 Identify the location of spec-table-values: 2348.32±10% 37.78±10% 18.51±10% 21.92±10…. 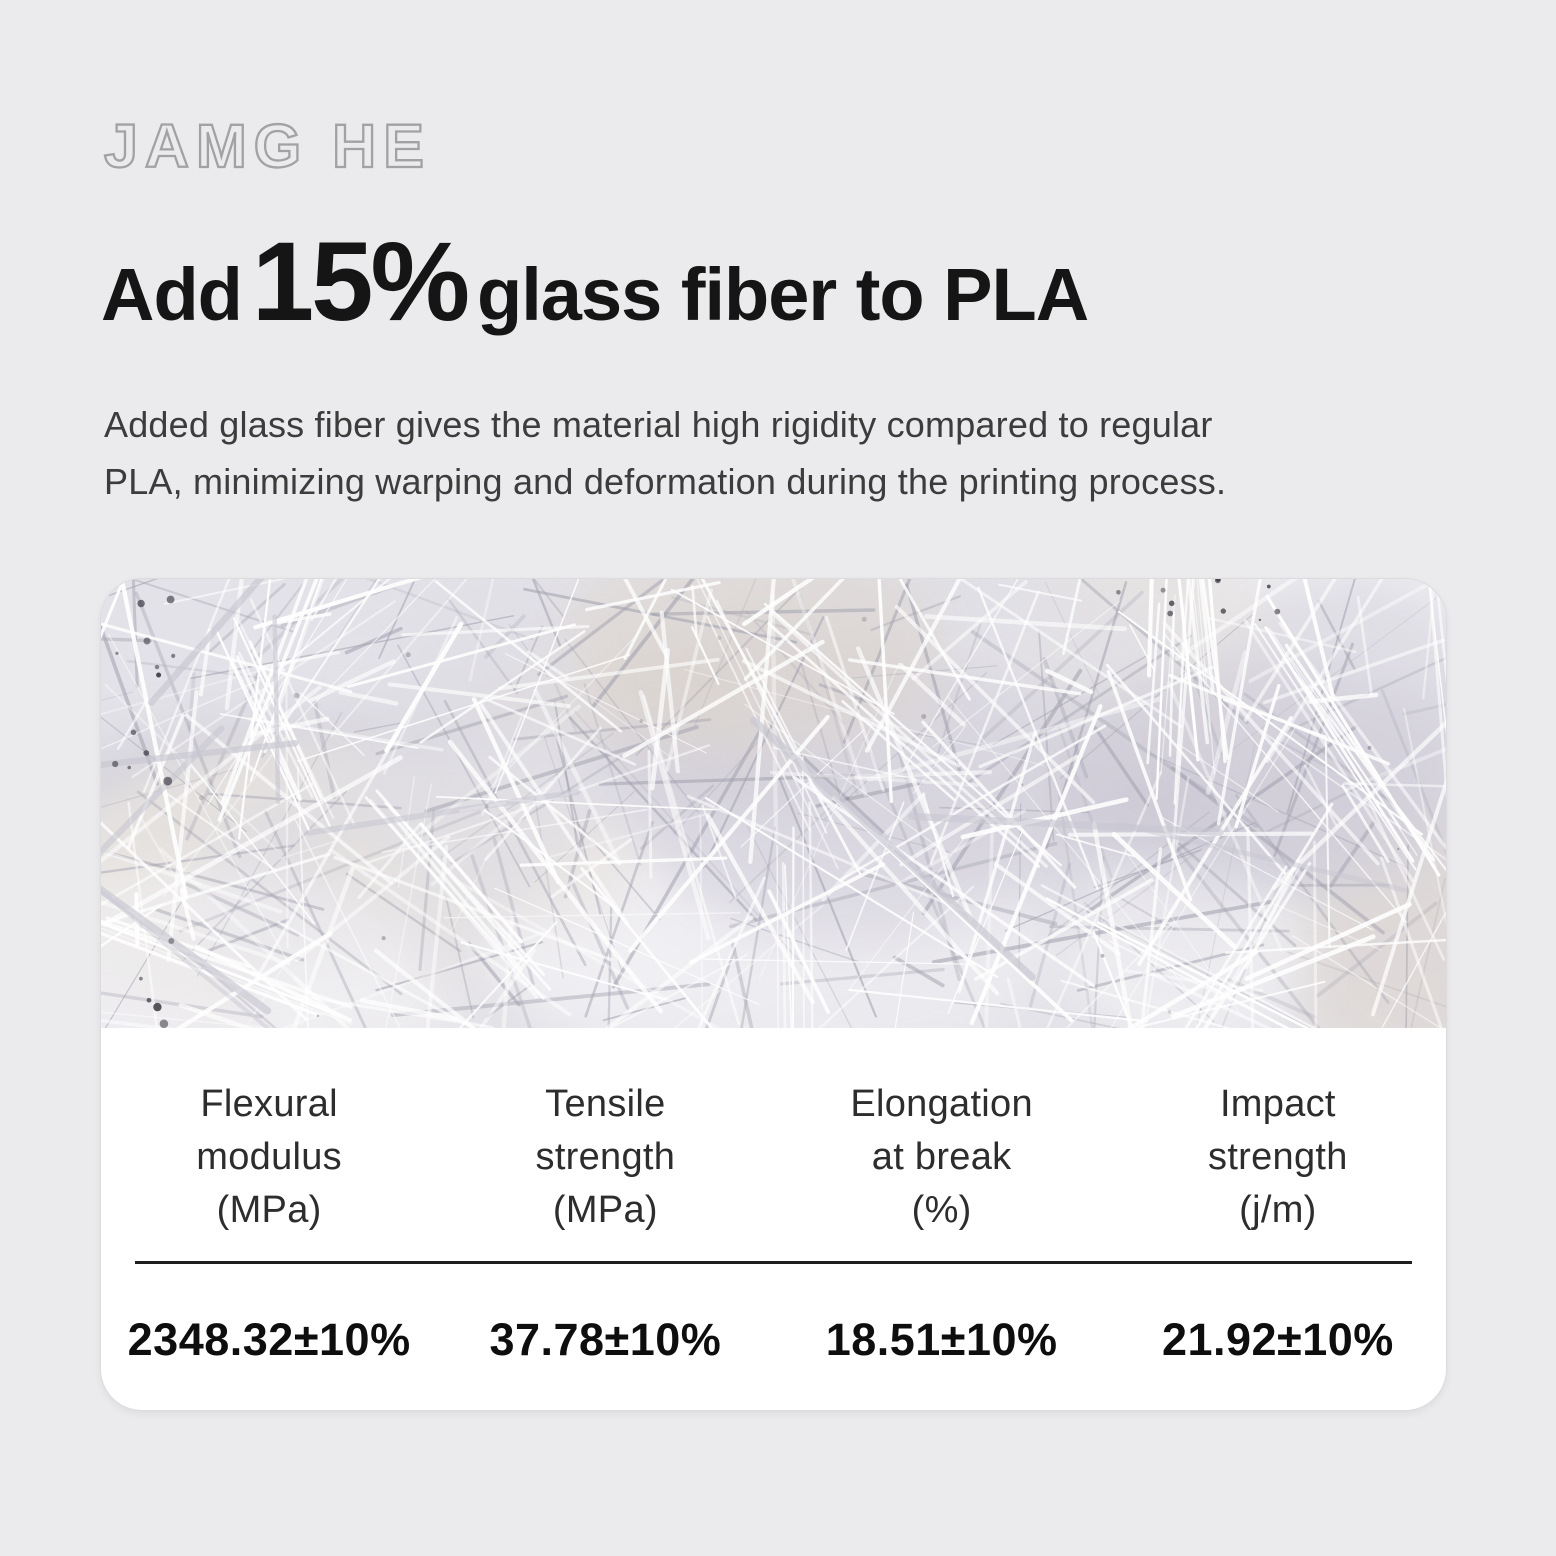
(773, 1340).